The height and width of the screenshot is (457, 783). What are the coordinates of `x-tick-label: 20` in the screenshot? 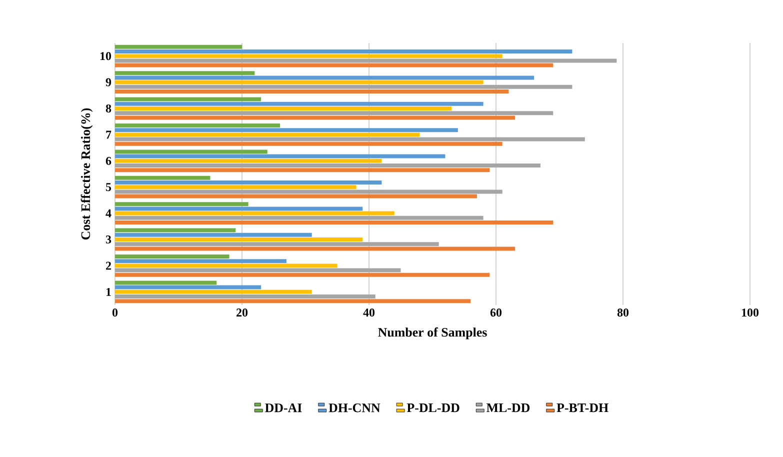 It's located at (242, 312).